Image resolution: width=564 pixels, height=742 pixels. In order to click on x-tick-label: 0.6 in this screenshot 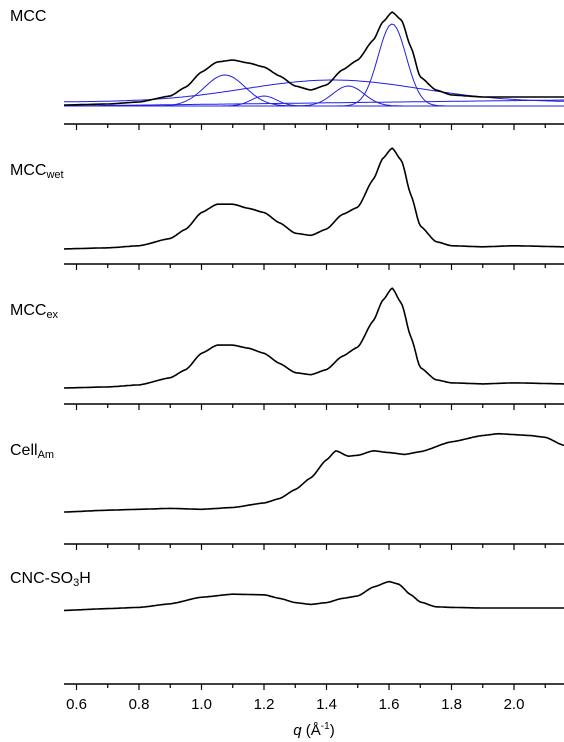, I will do `click(76, 704)`.